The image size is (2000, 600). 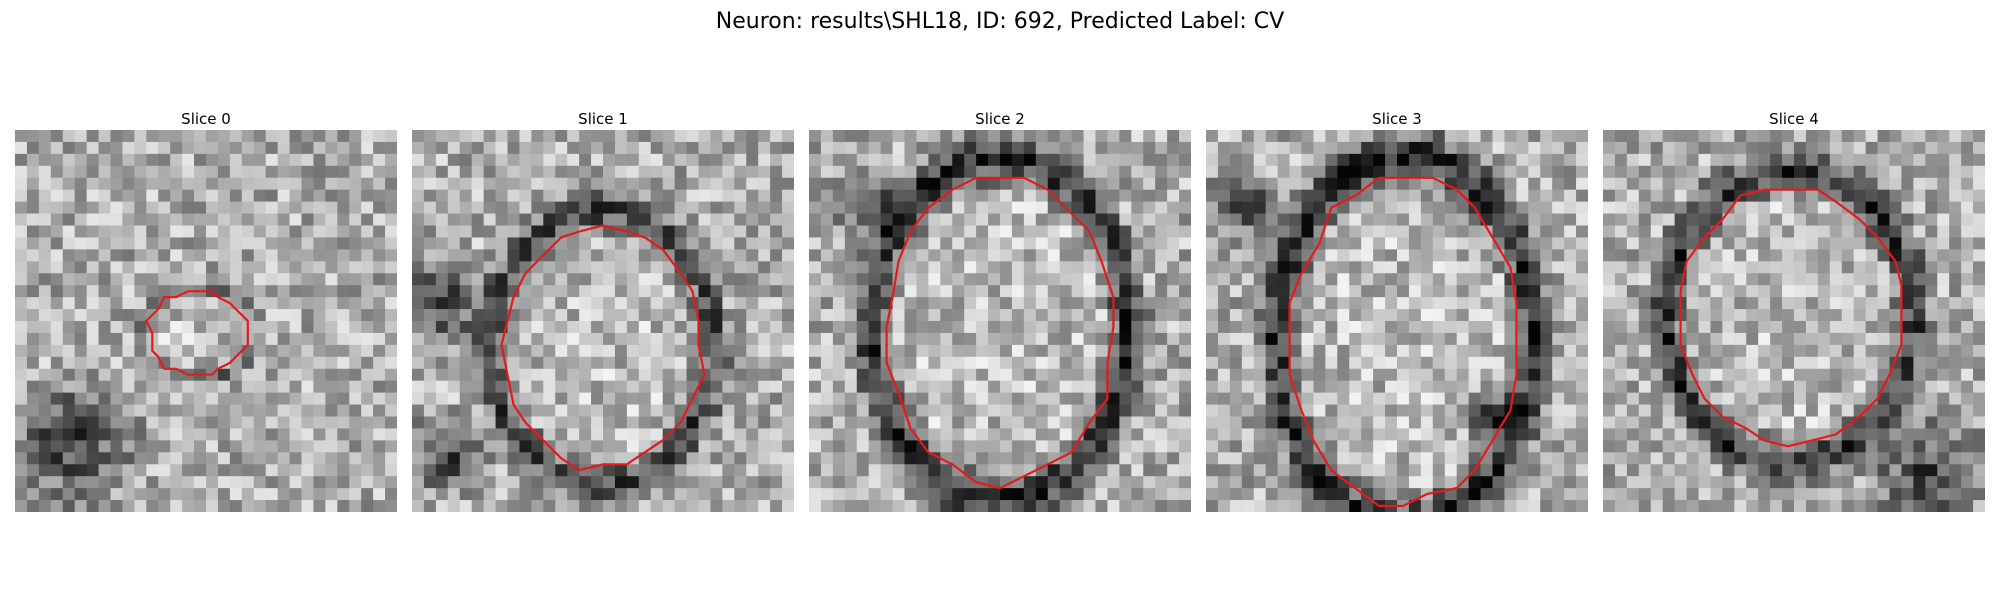 I want to click on neuron-contour, so click(x=1403, y=342).